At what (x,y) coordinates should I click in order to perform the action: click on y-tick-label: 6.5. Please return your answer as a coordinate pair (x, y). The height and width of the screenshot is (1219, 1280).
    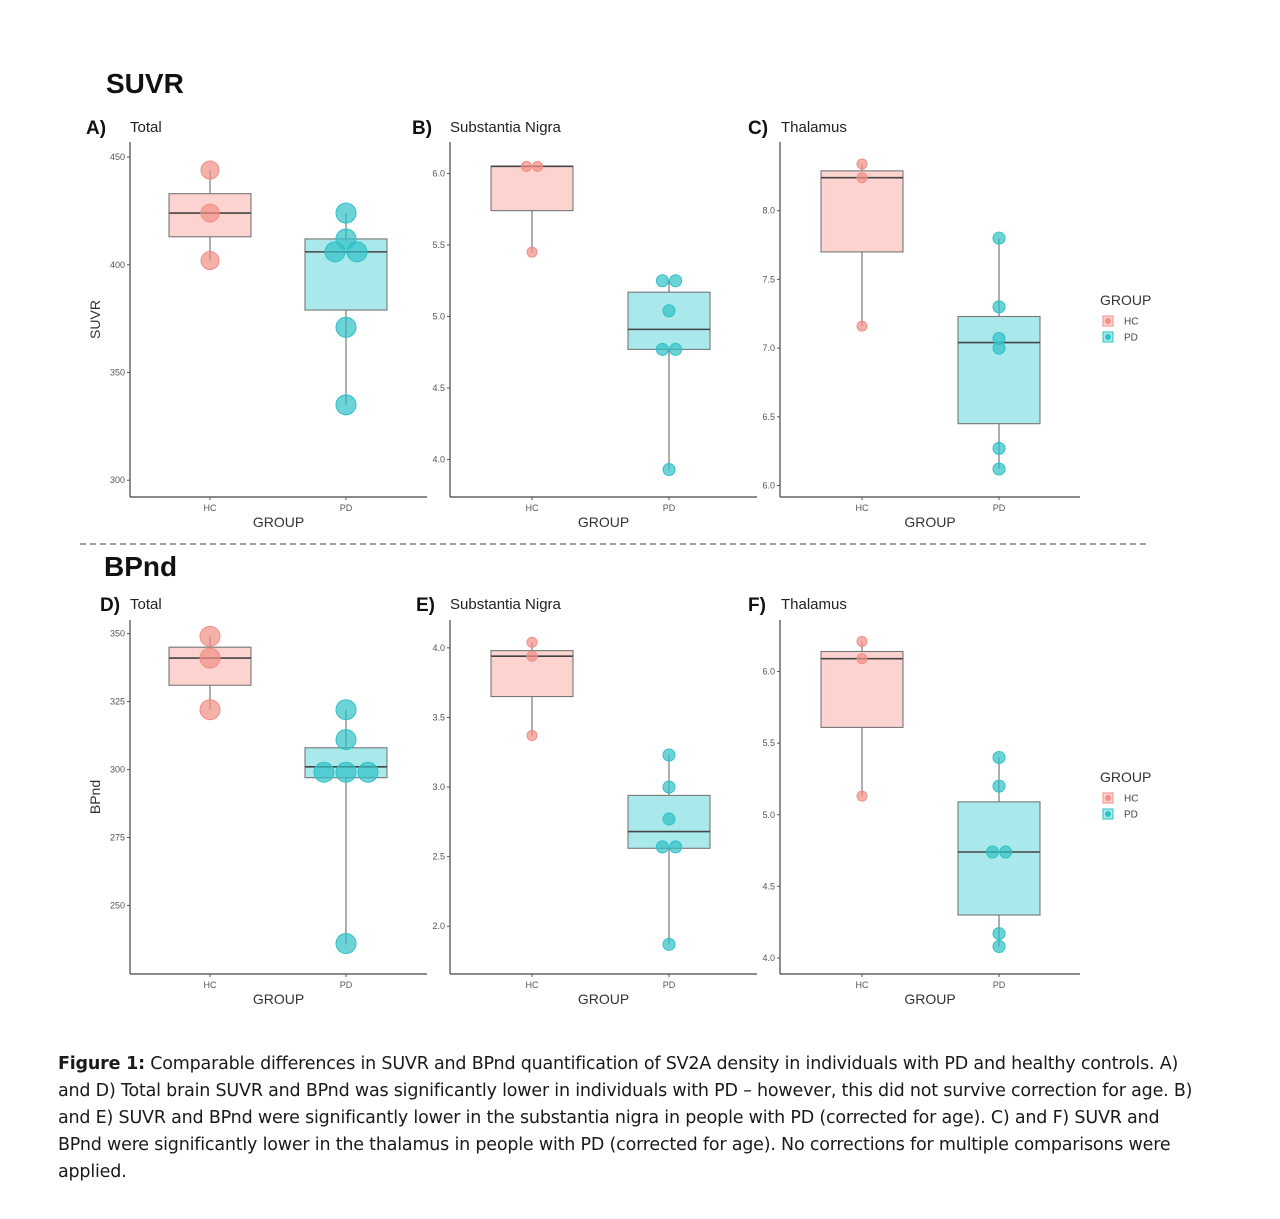
    Looking at the image, I should click on (768, 417).